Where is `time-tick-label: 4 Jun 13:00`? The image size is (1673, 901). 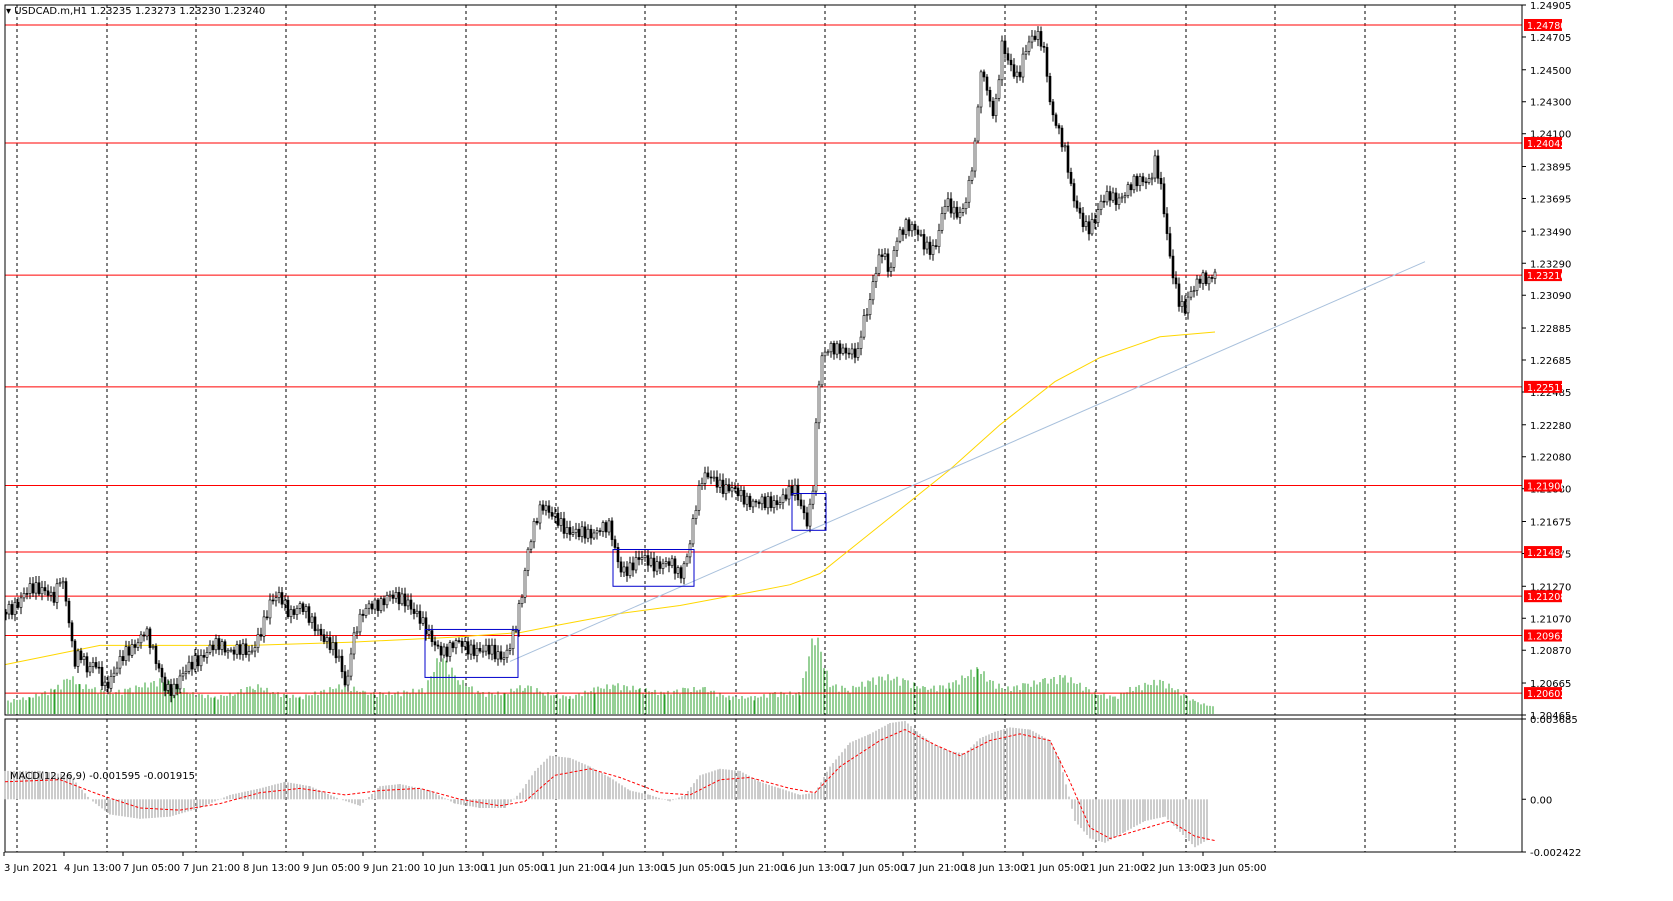
time-tick-label: 4 Jun 13:00 is located at coordinates (92, 868).